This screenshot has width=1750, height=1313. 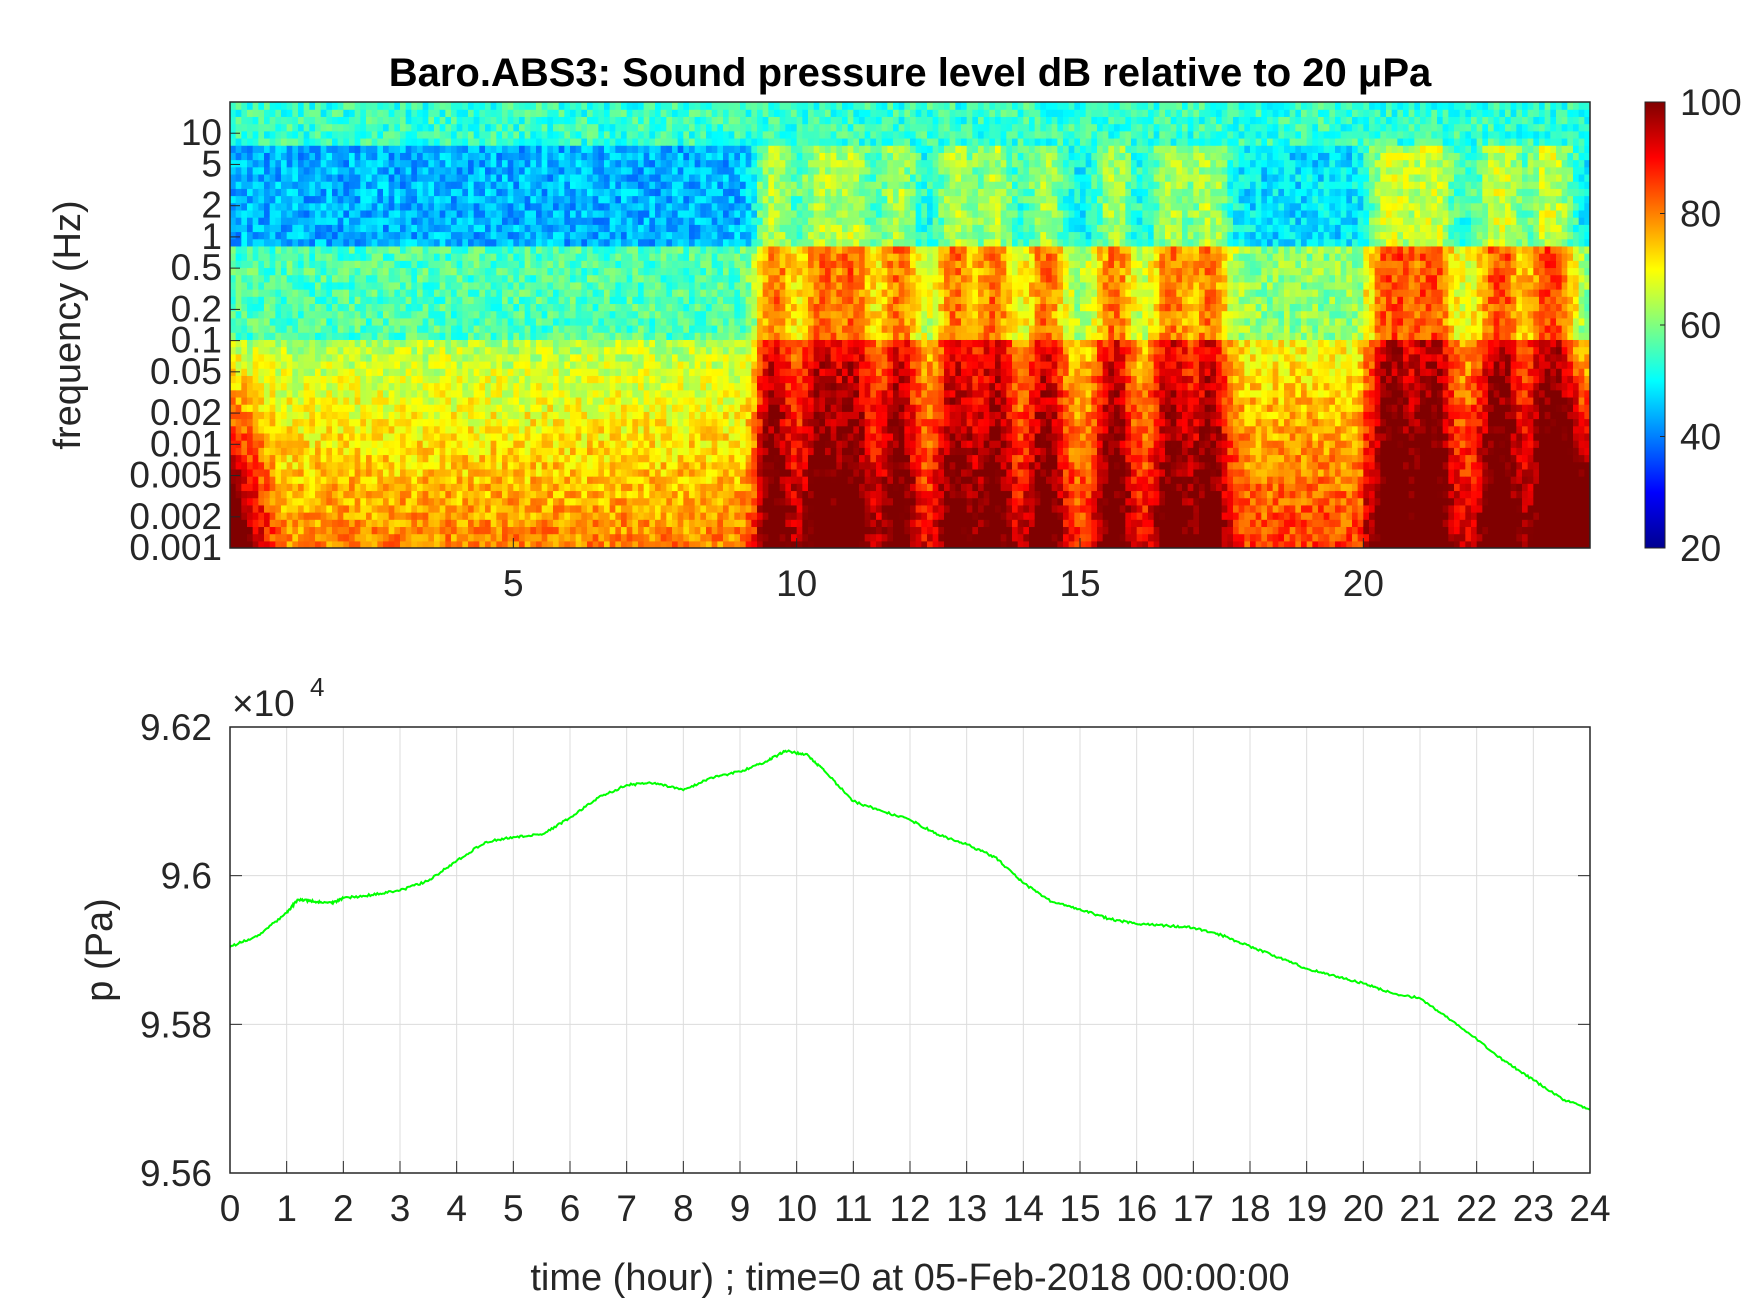 I want to click on colorbar-tick-label: 20, so click(x=1700, y=548).